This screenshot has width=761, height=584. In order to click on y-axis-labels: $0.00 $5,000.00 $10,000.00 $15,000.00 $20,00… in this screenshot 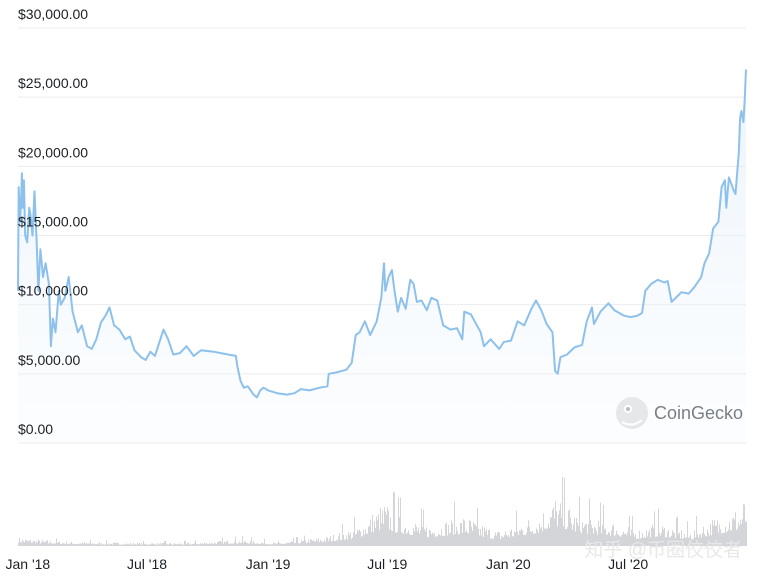, I will do `click(53, 221)`.